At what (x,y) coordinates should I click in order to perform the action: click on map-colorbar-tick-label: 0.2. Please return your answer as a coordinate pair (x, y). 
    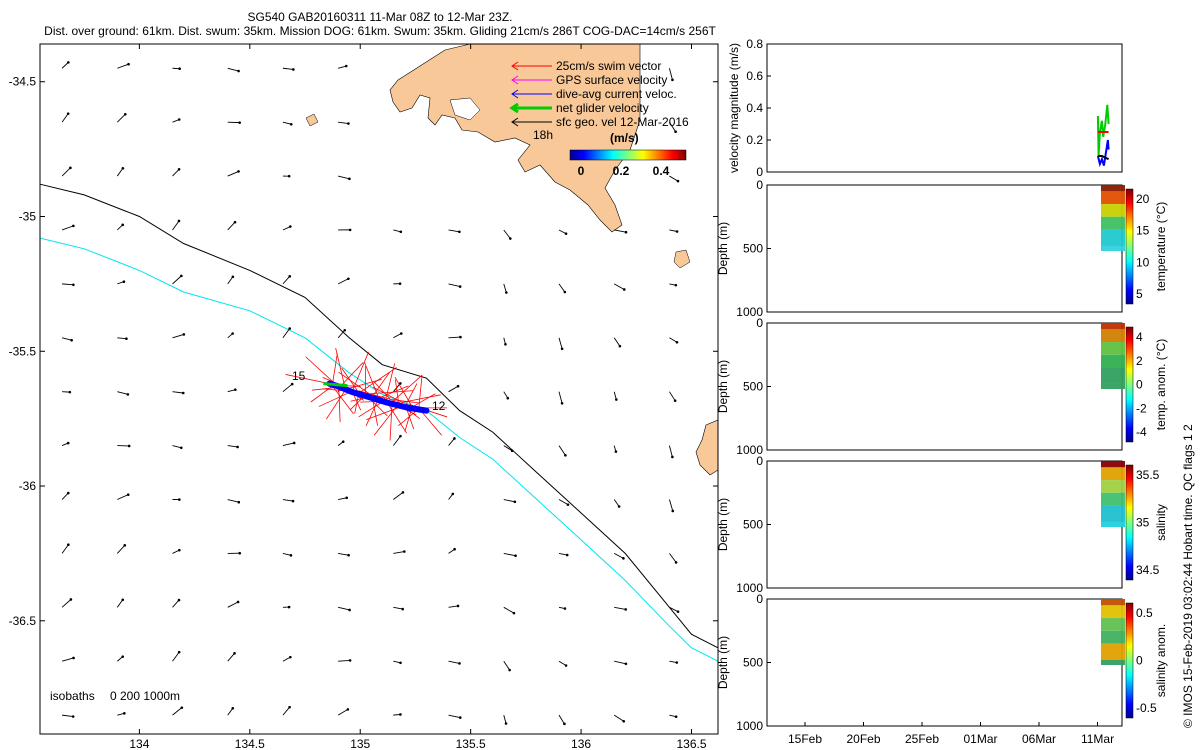
    Looking at the image, I should click on (621, 171).